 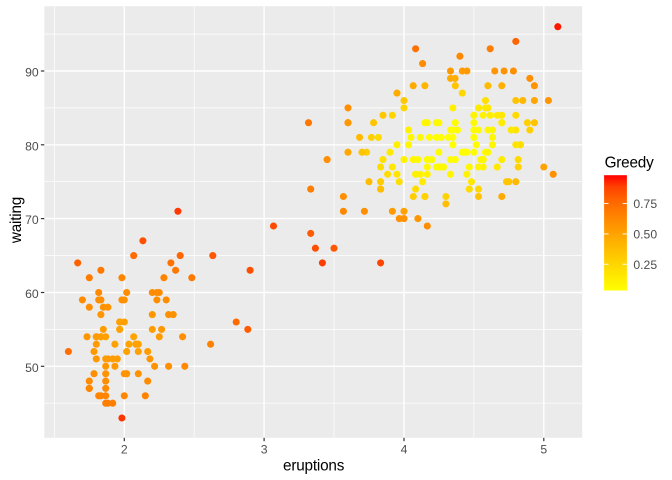 What do you see at coordinates (32, 73) in the screenshot?
I see `svg-text: 90` at bounding box center [32, 73].